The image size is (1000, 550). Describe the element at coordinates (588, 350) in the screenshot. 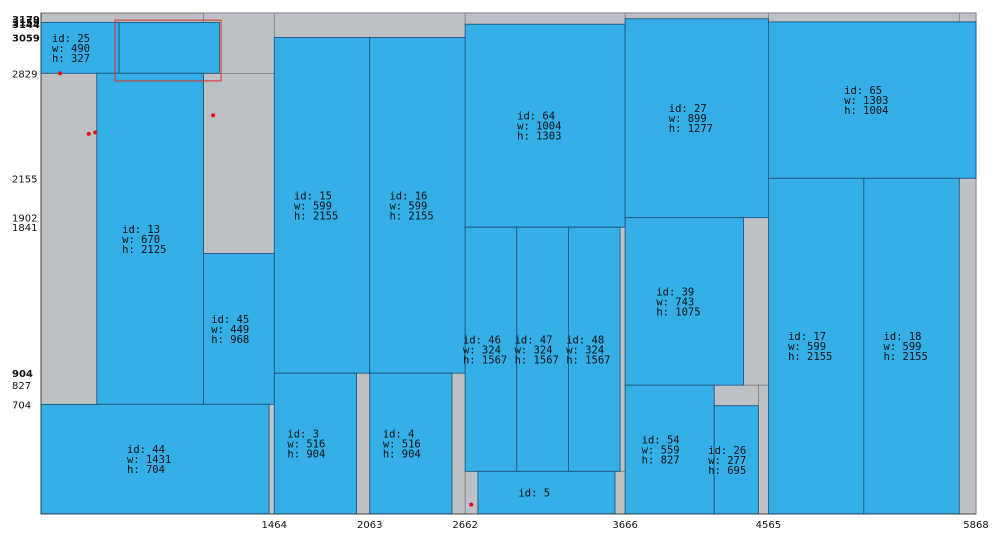

I see `piece-label: id: 48 w: 324 h: 1567` at that location.